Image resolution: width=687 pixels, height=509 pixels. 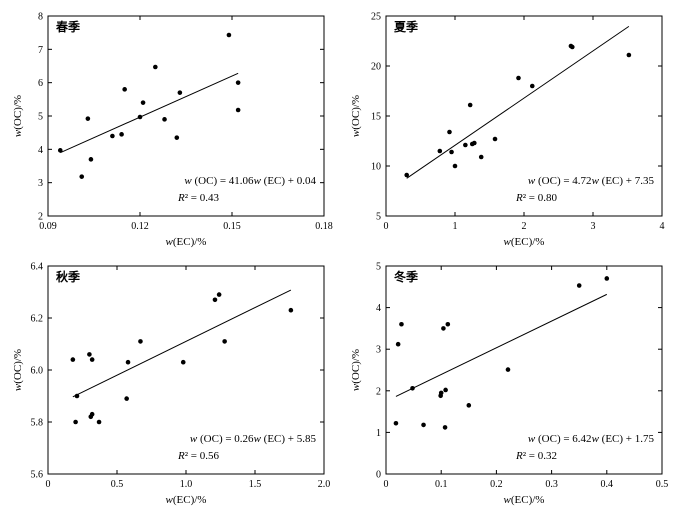 What do you see at coordinates (198, 198) in the screenshot?
I see `r-squared-label: R² = 0.43` at bounding box center [198, 198].